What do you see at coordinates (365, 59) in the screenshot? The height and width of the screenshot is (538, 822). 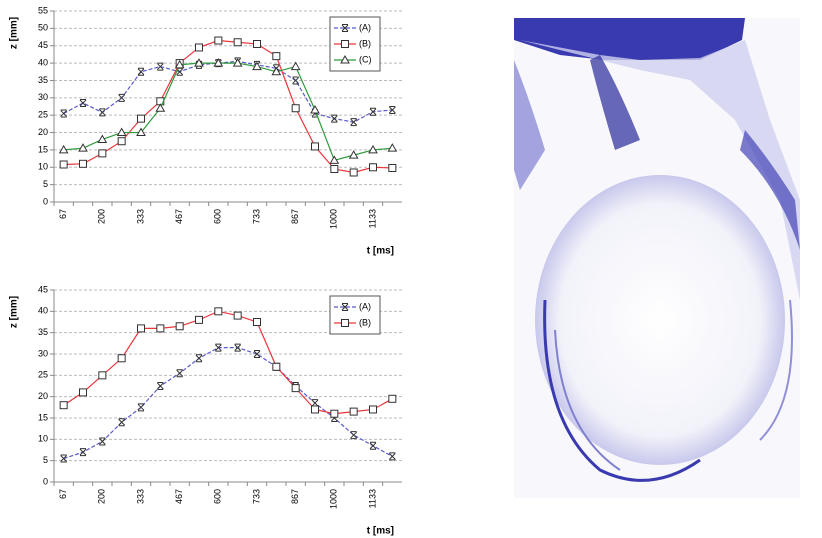 I see `legend-label: (C)` at bounding box center [365, 59].